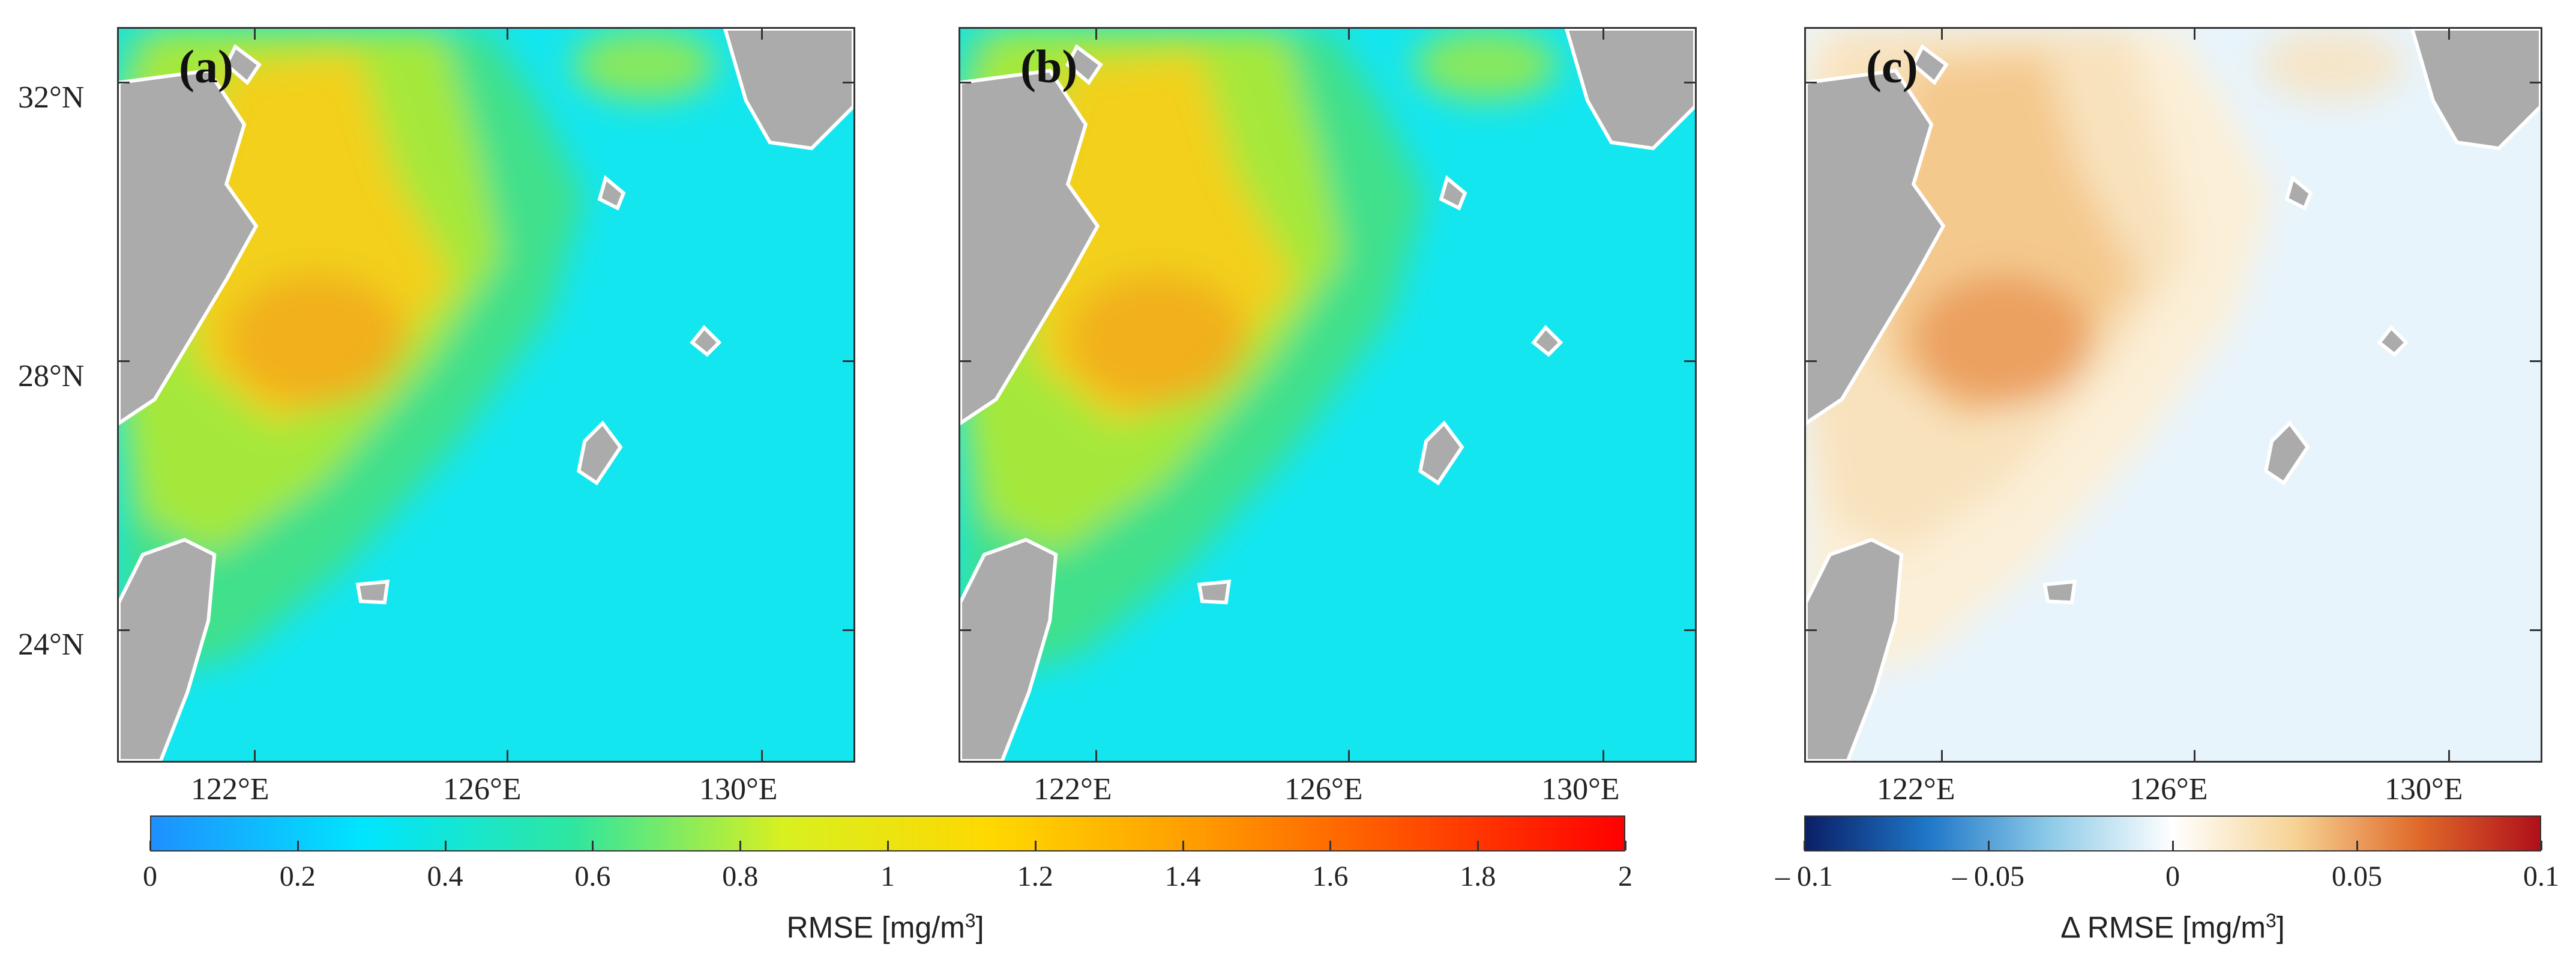 The width and height of the screenshot is (2576, 971). I want to click on colorbar-delta-title-text: Δ RMSE [mg/m, so click(2163, 928).